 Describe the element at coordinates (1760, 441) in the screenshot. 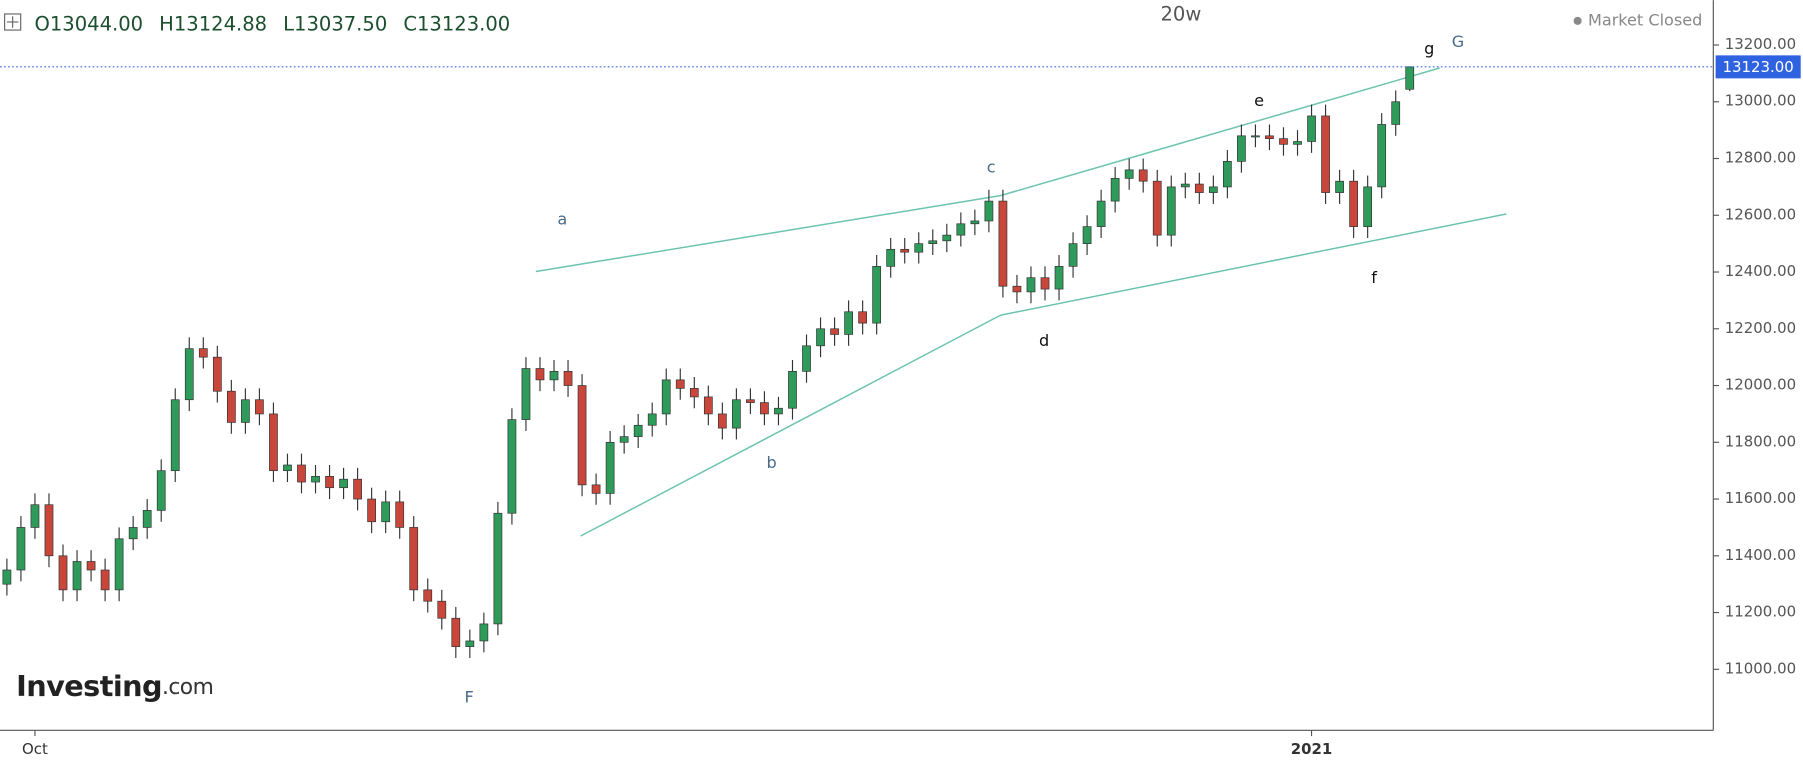

I see `y-tick-label: 11800.00` at that location.